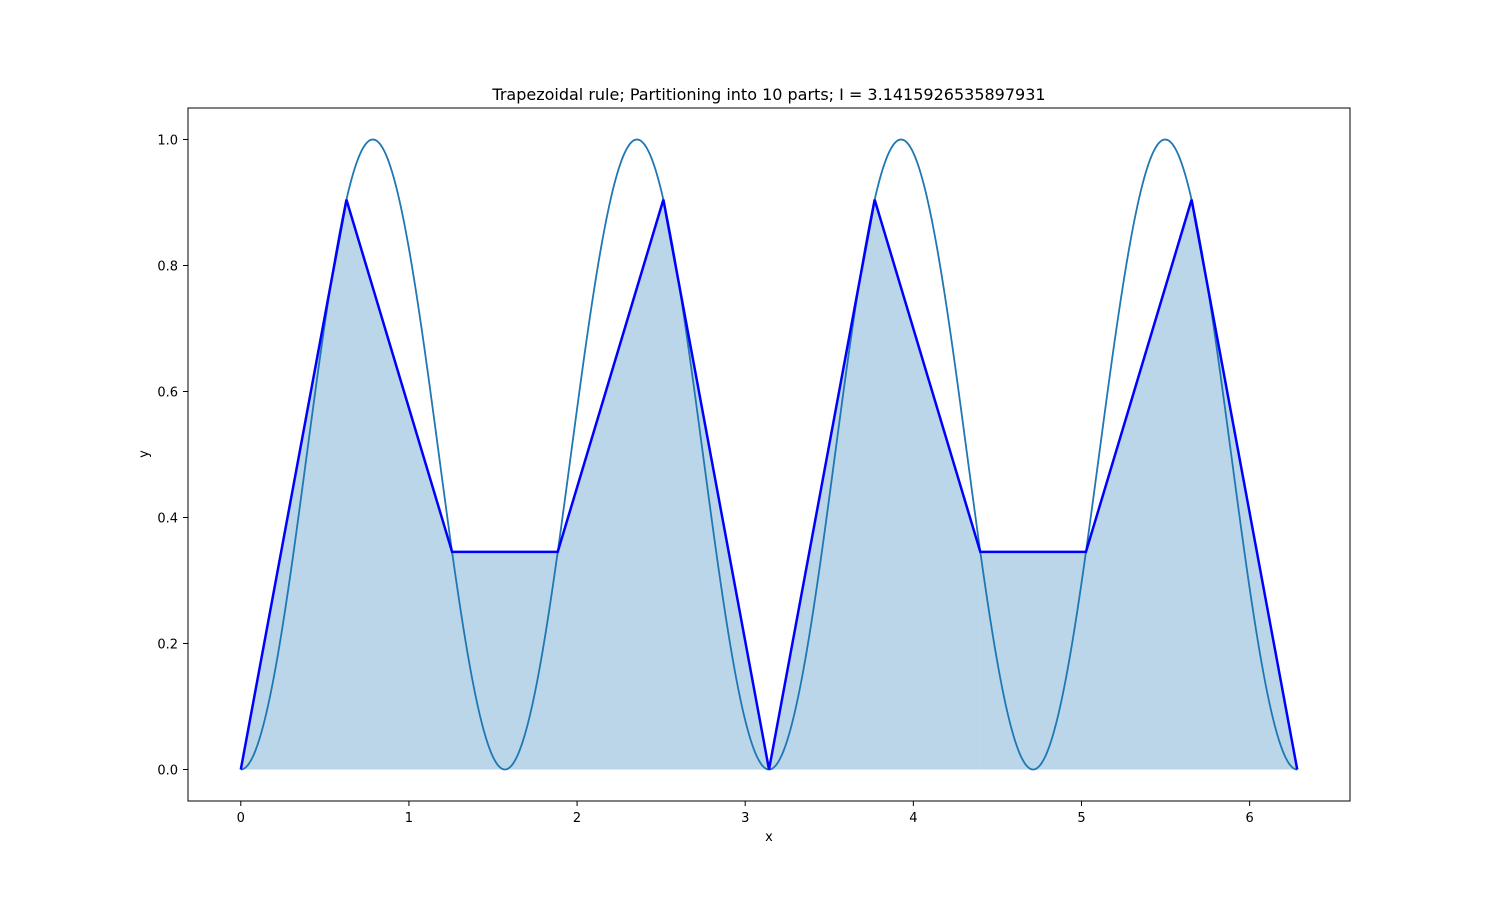 This screenshot has width=1500, height=900. I want to click on x-tick-label: 1, so click(409, 818).